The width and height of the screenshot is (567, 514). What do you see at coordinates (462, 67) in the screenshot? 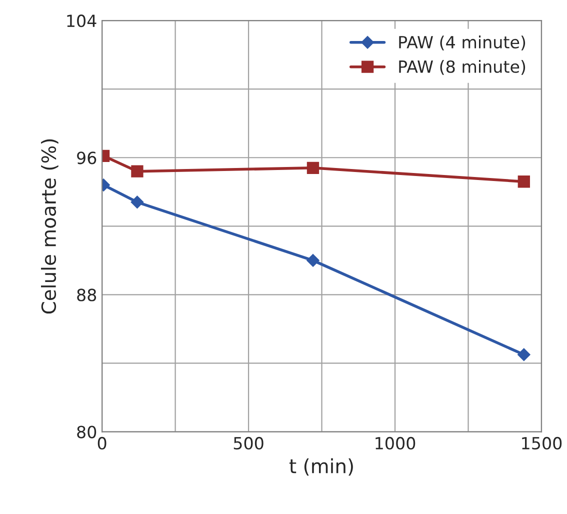
I see `legend-label: PAW (8 minute)` at bounding box center [462, 67].